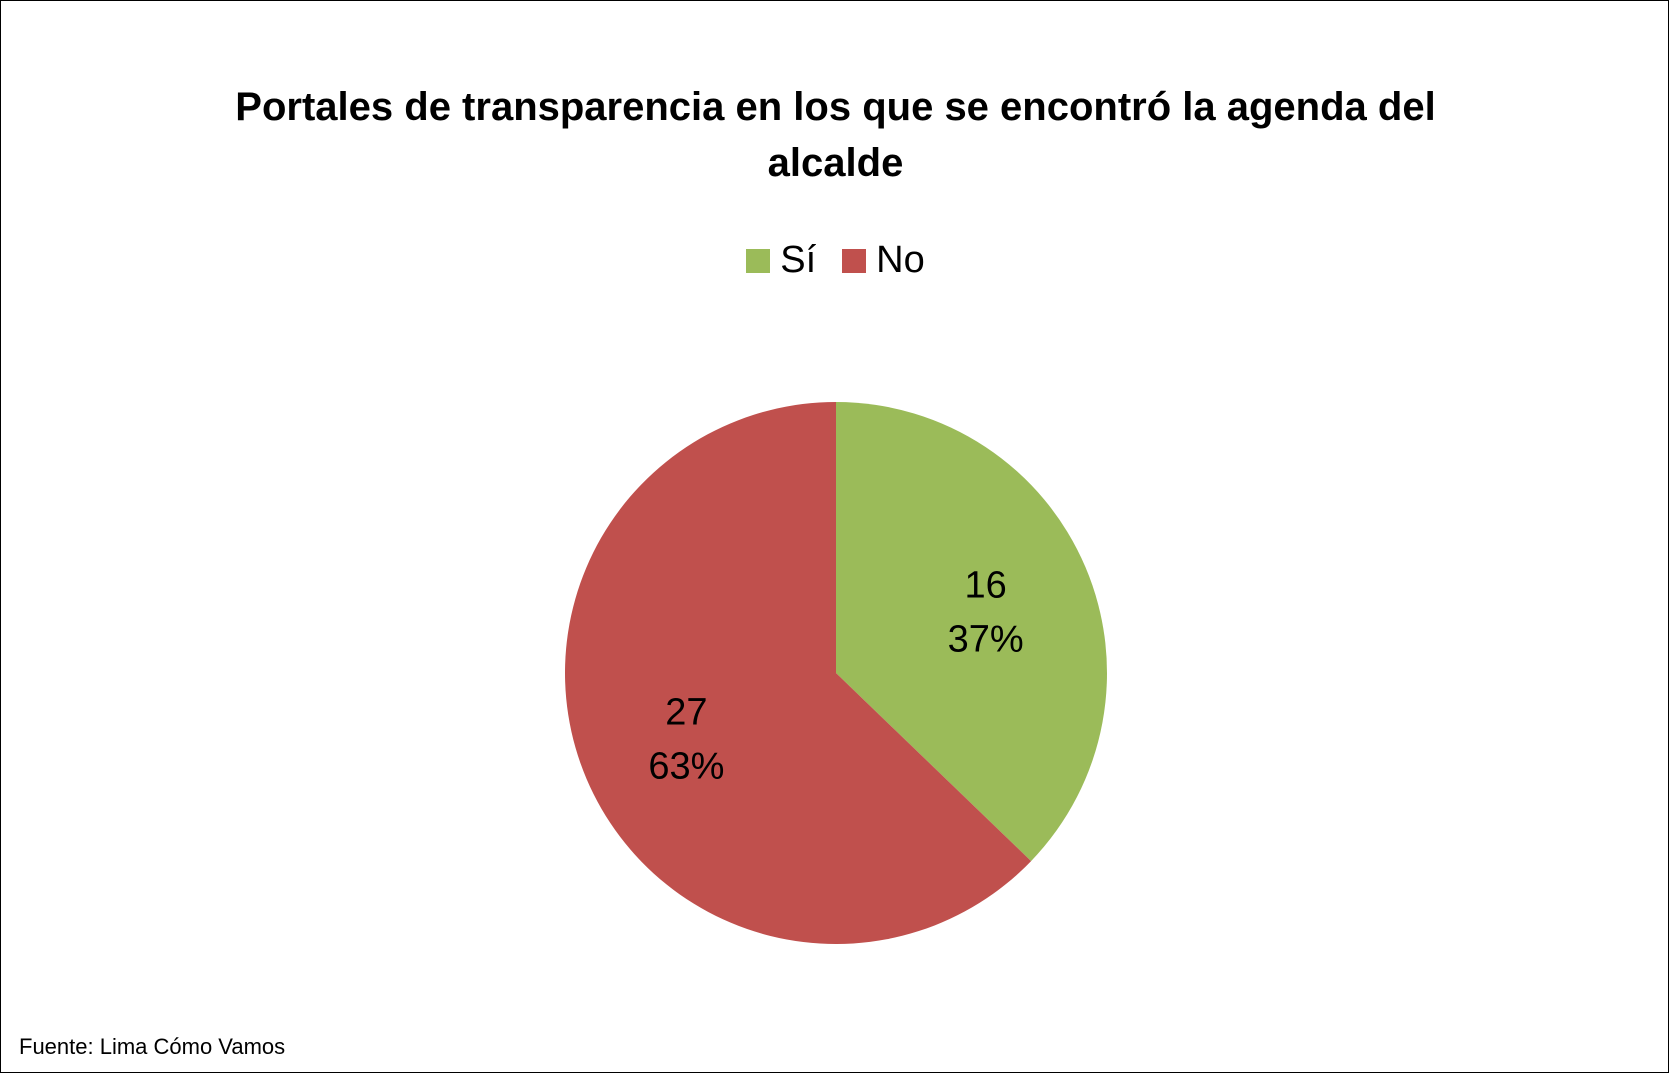 This screenshot has width=1669, height=1074. I want to click on slice-value-label-si: 16, so click(986, 585).